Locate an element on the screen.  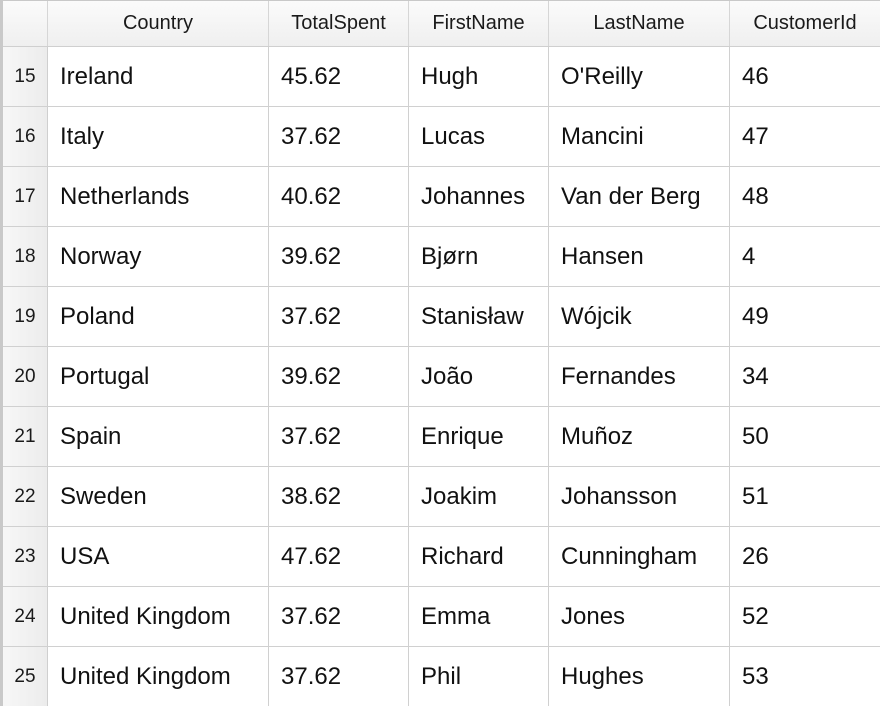
cell-lastname: Hughes is located at coordinates (639, 676).